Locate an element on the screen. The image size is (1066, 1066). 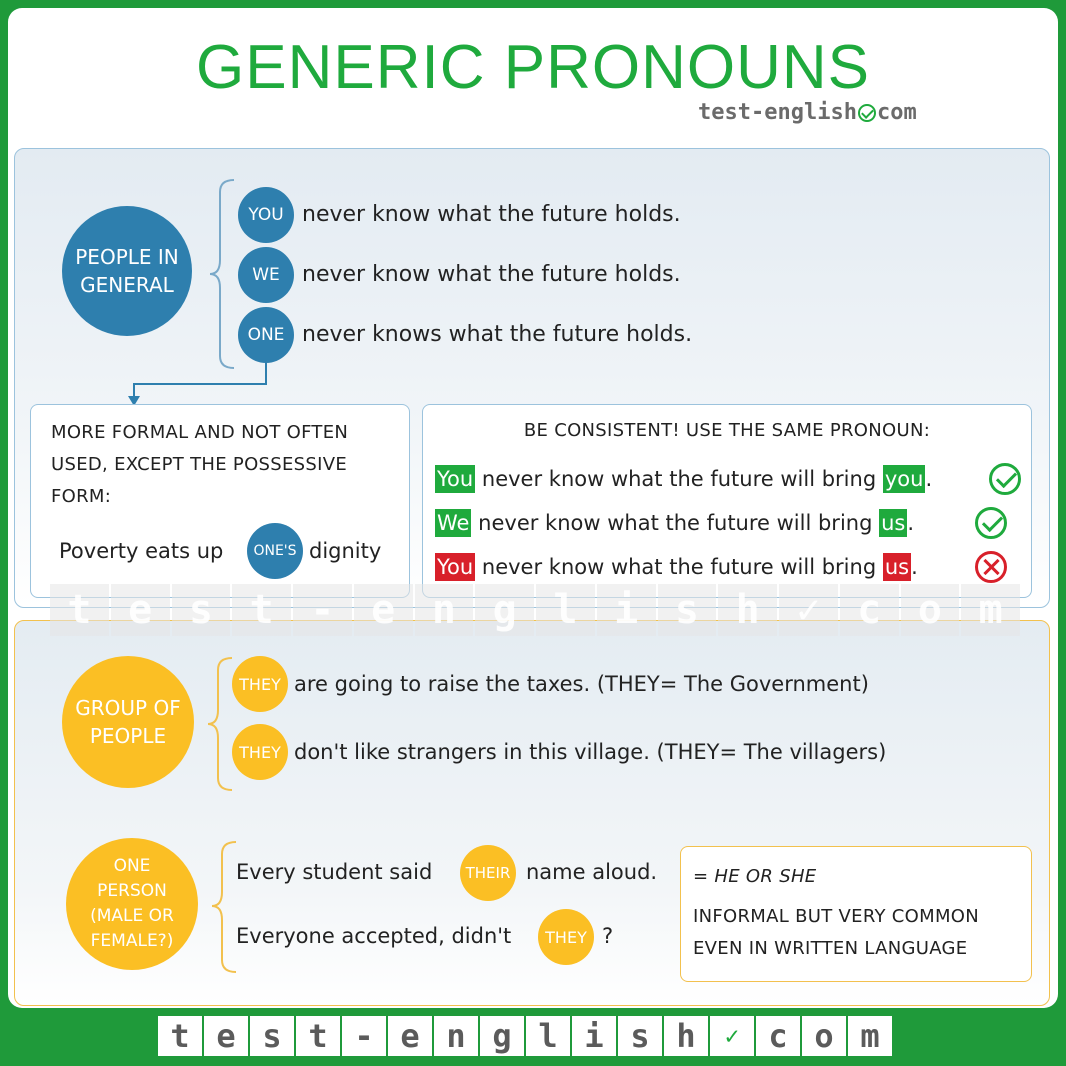
site-name: test-english is located at coordinates (777, 112).